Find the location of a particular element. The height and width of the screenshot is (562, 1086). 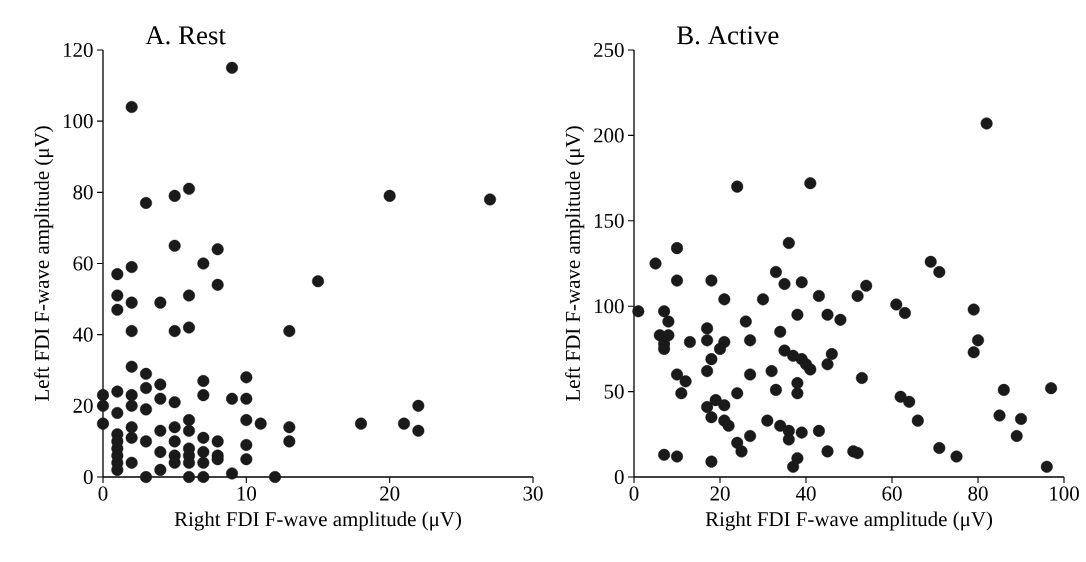

chart-title: A. Rest is located at coordinates (185, 35).